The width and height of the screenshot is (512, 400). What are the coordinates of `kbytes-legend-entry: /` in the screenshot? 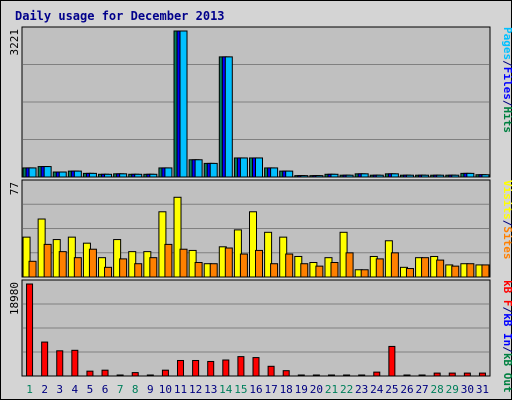 It's located at (506, 349).